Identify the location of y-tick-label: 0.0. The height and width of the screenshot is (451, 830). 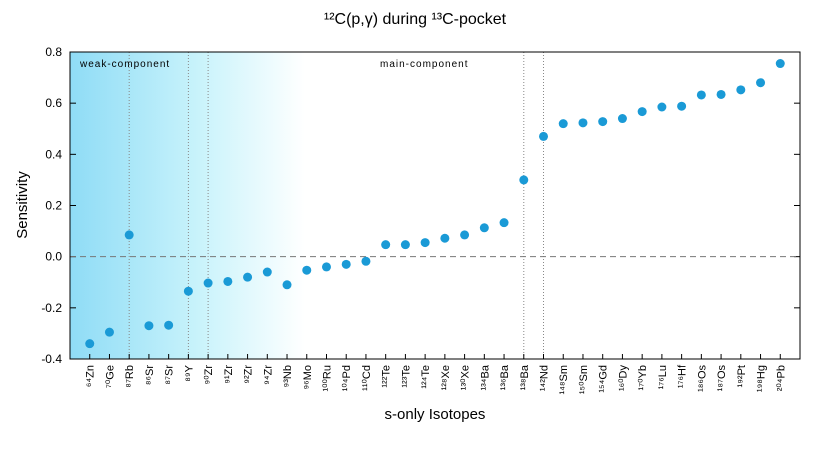
(53, 257).